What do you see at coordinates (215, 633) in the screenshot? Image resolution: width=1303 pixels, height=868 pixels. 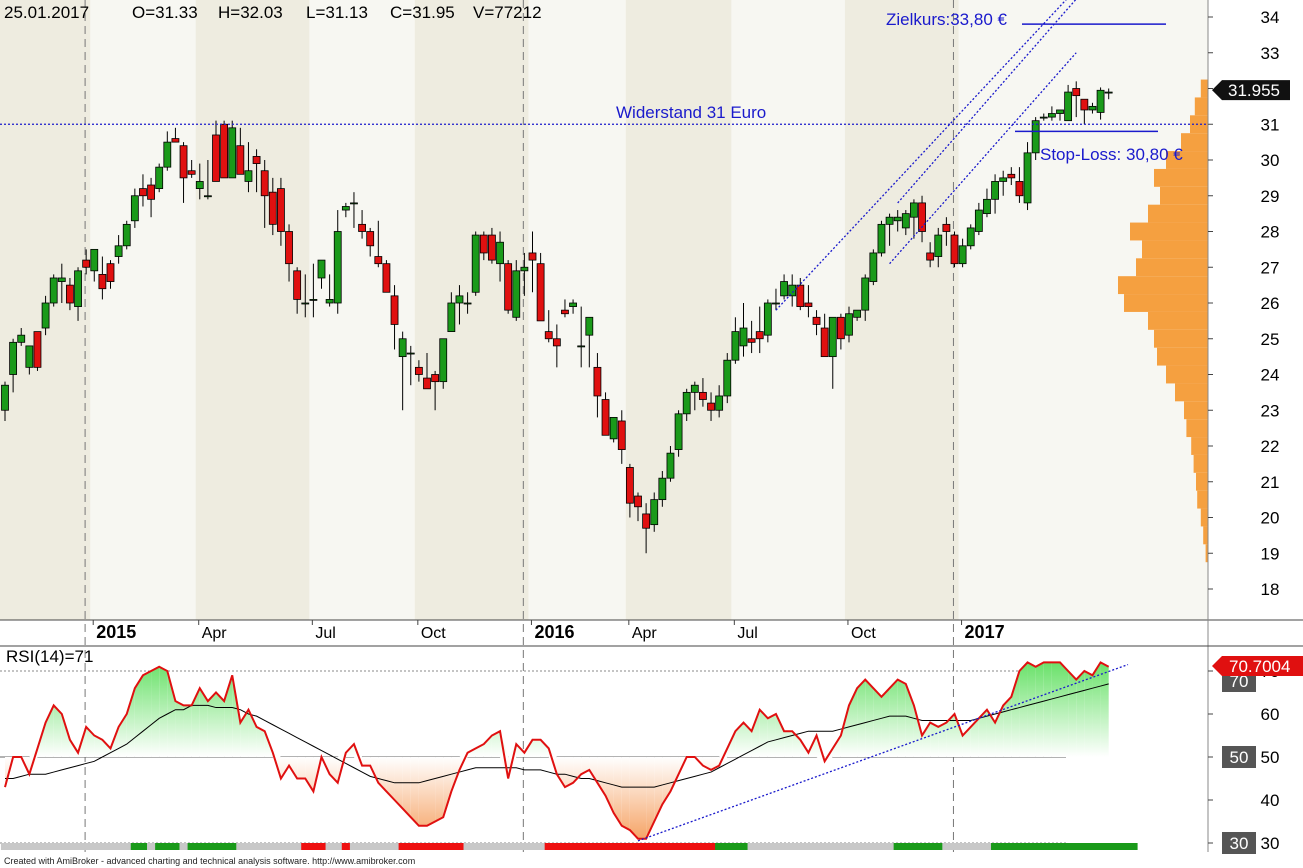 I see `time-tick-label: Apr` at bounding box center [215, 633].